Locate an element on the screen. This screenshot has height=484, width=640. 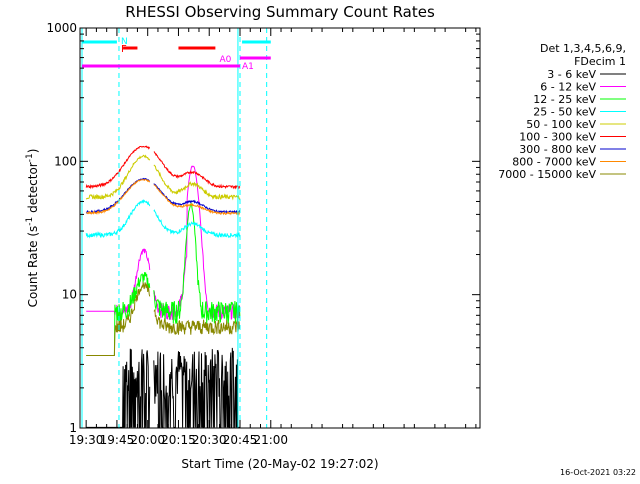
legend-label: 12 - 25 keV is located at coordinates (564, 99).